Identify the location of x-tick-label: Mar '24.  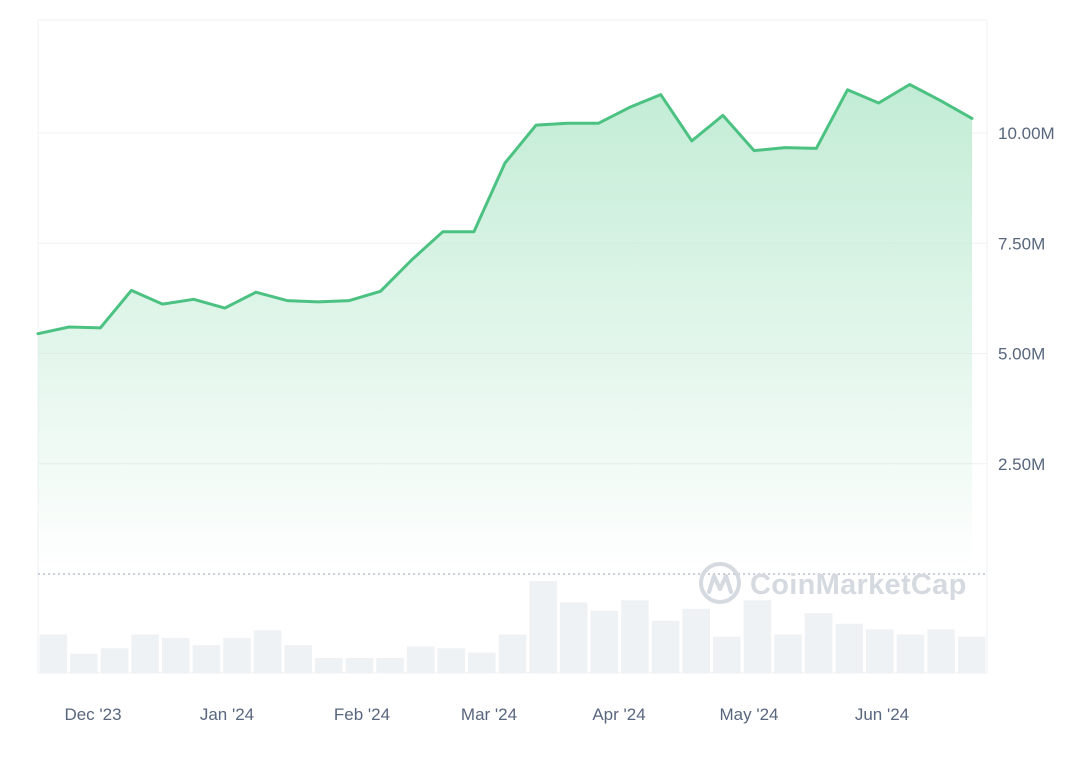
(489, 714).